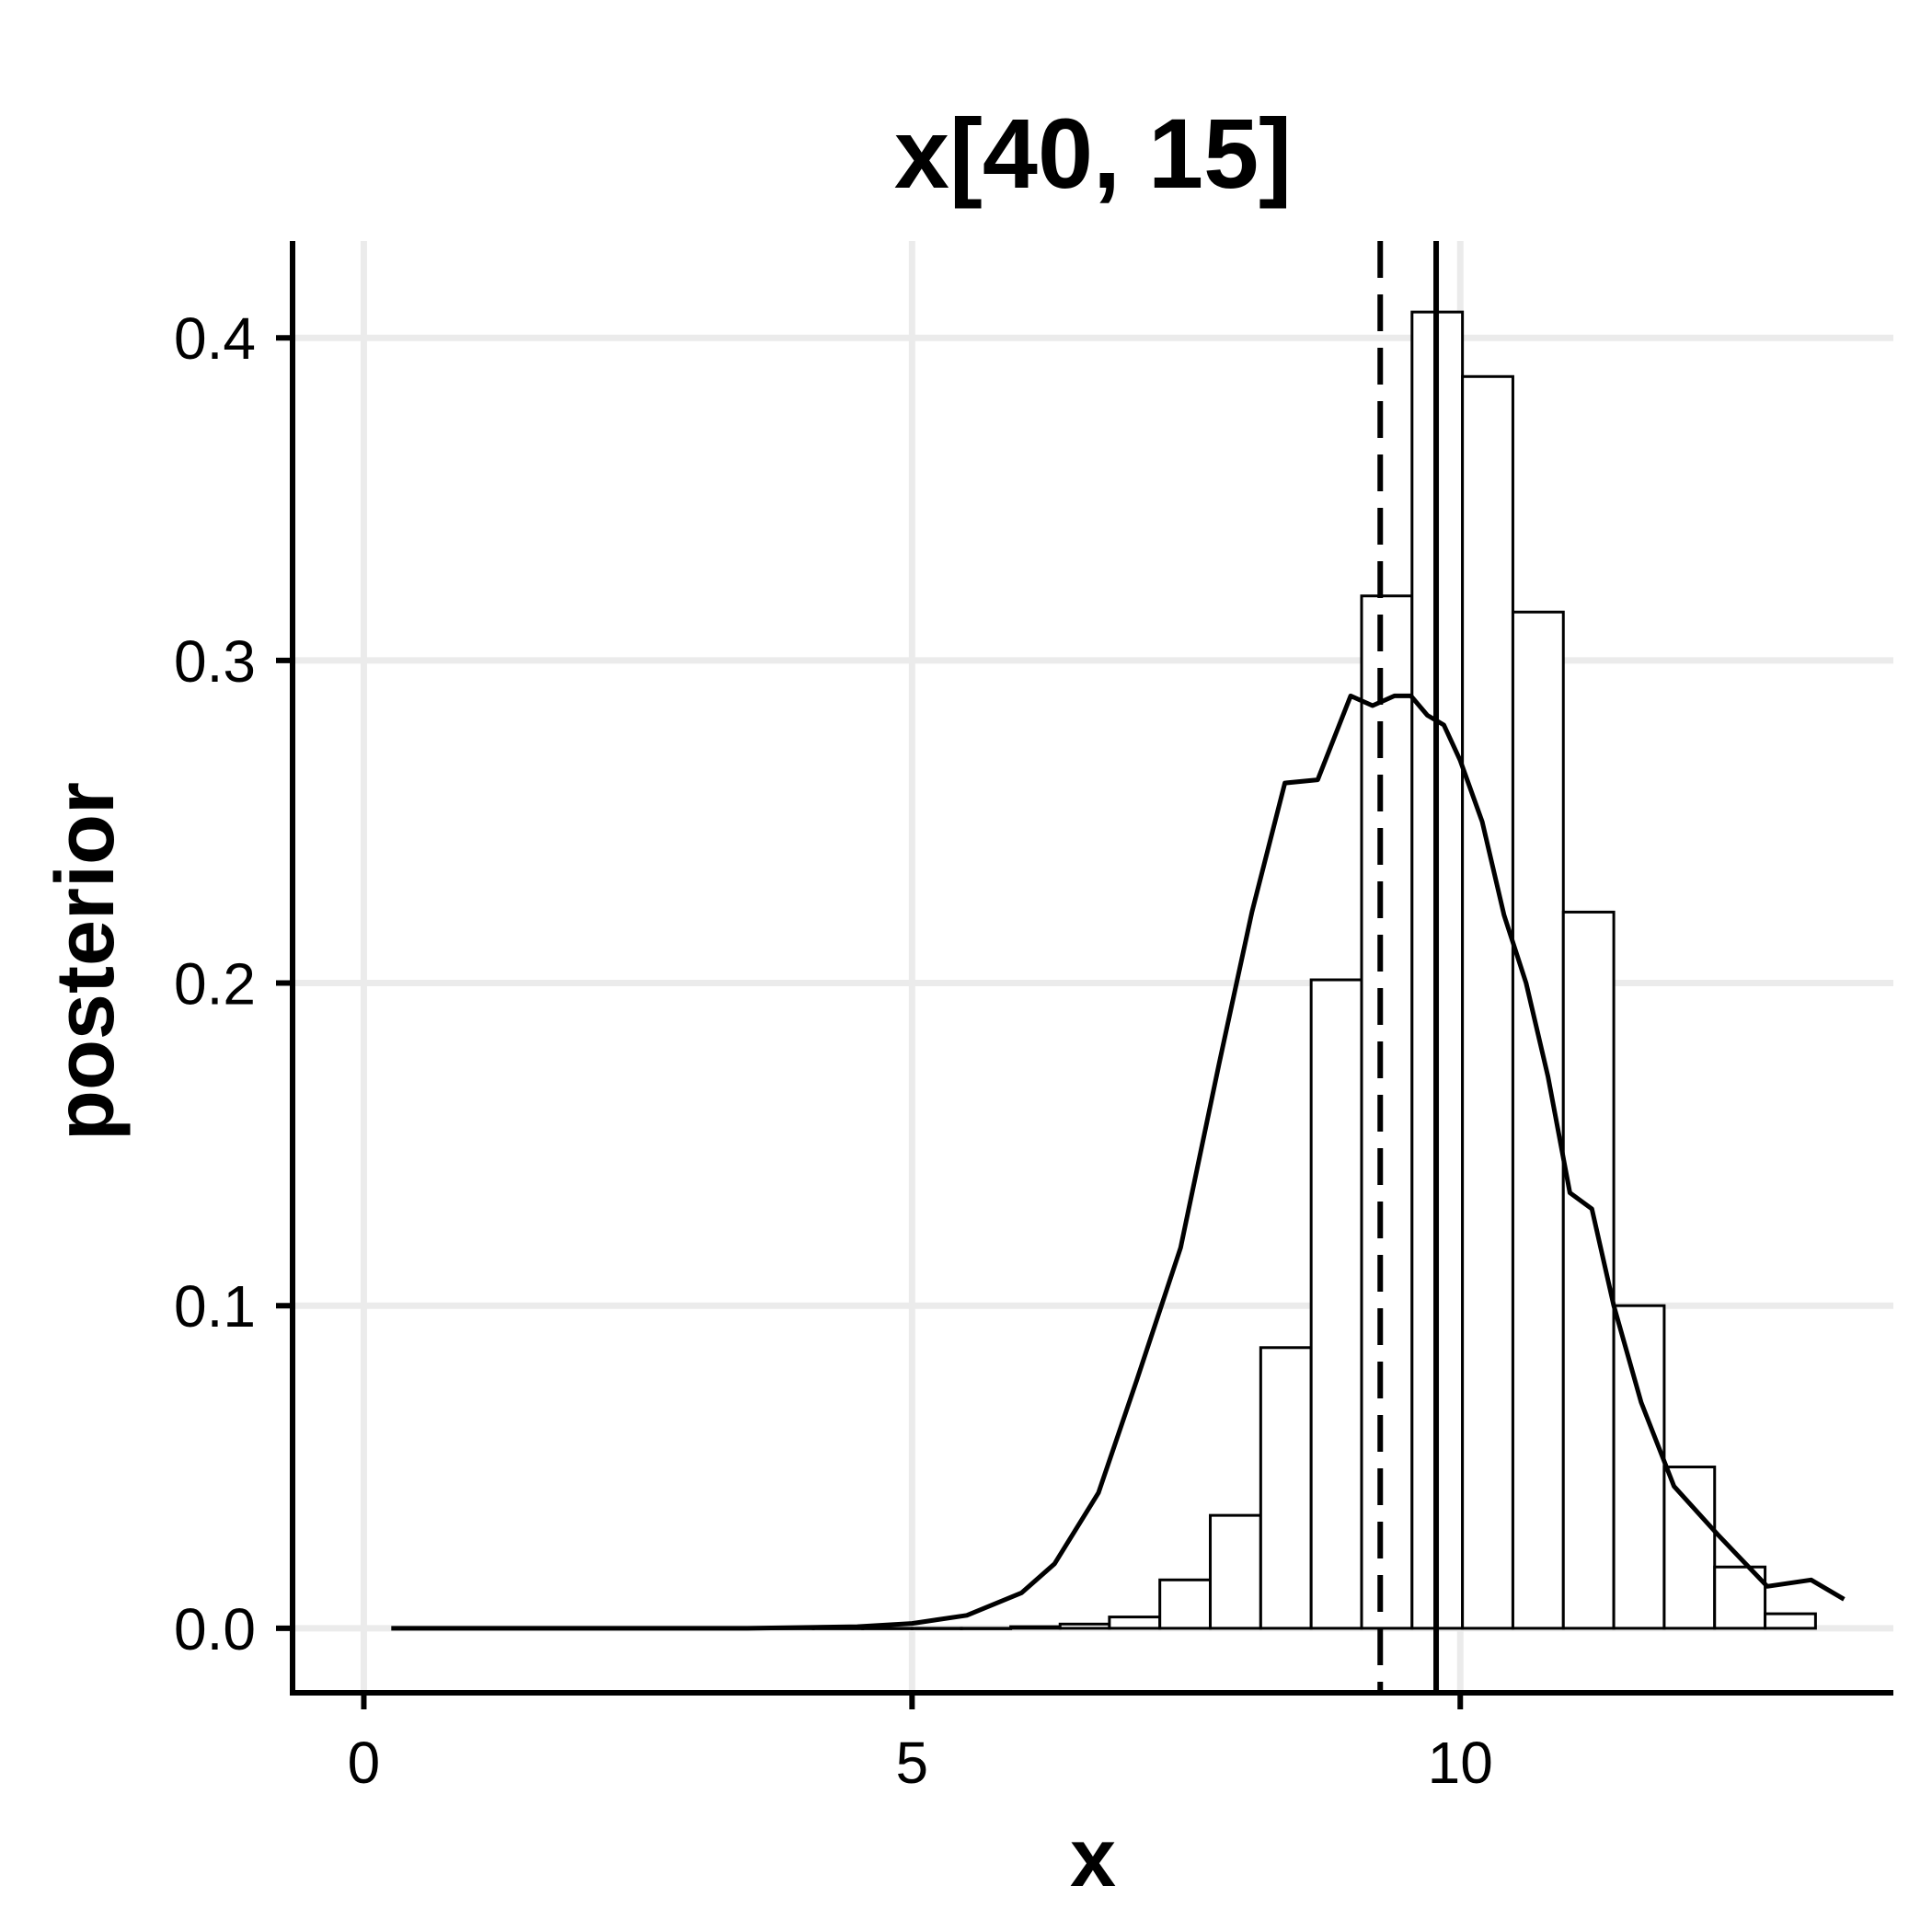 The image size is (1932, 1932). What do you see at coordinates (215, 338) in the screenshot?
I see `y-tick-label: 0.4` at bounding box center [215, 338].